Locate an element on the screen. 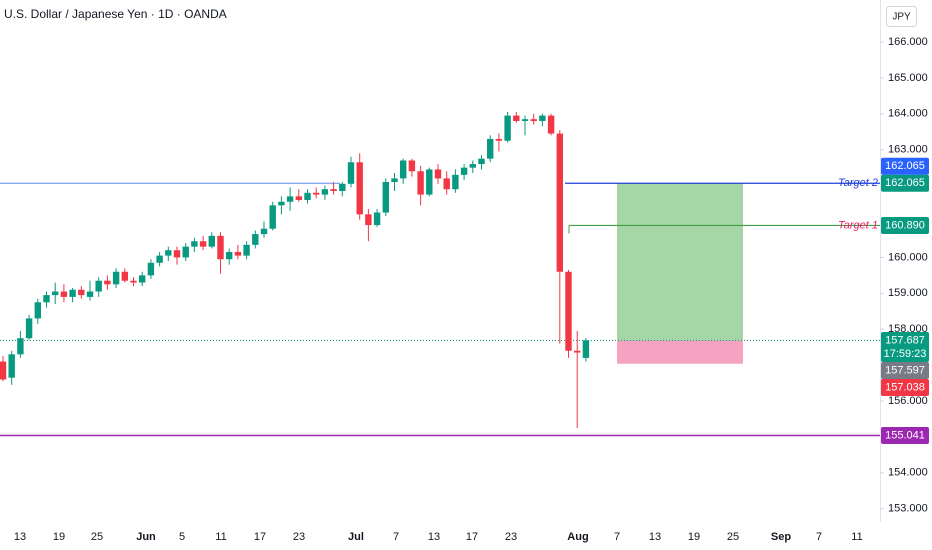  y-tick-label: 154.000 is located at coordinates (908, 473).